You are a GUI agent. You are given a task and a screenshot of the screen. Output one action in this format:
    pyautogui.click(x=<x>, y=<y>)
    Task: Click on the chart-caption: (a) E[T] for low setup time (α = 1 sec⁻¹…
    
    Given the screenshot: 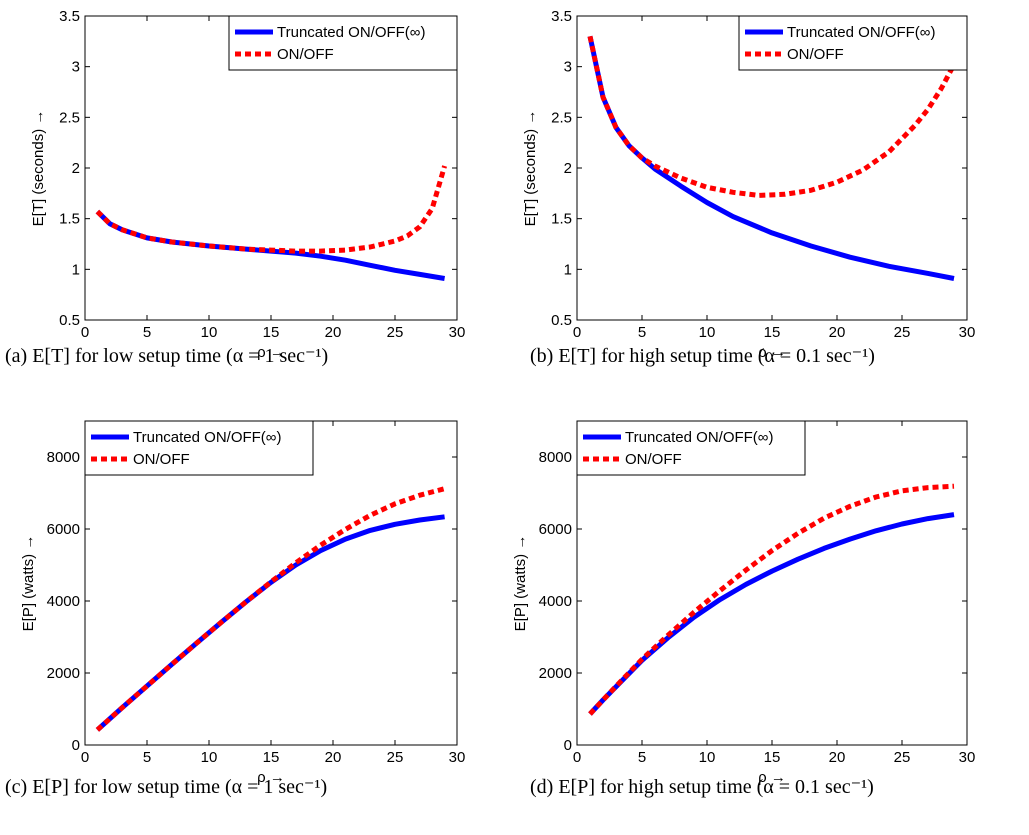 What is the action you would take?
    pyautogui.click(x=166, y=356)
    